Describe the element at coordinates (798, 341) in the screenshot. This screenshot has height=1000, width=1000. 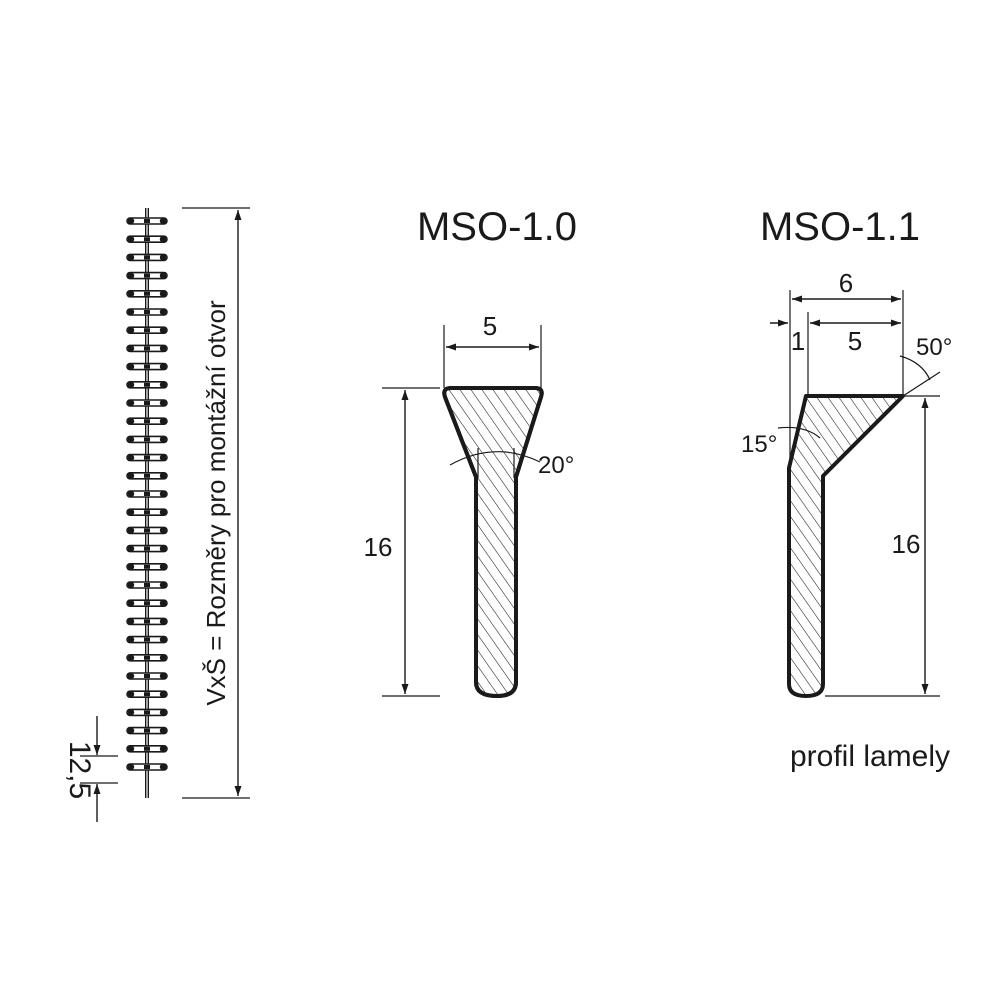
I see `offset-label: 1` at that location.